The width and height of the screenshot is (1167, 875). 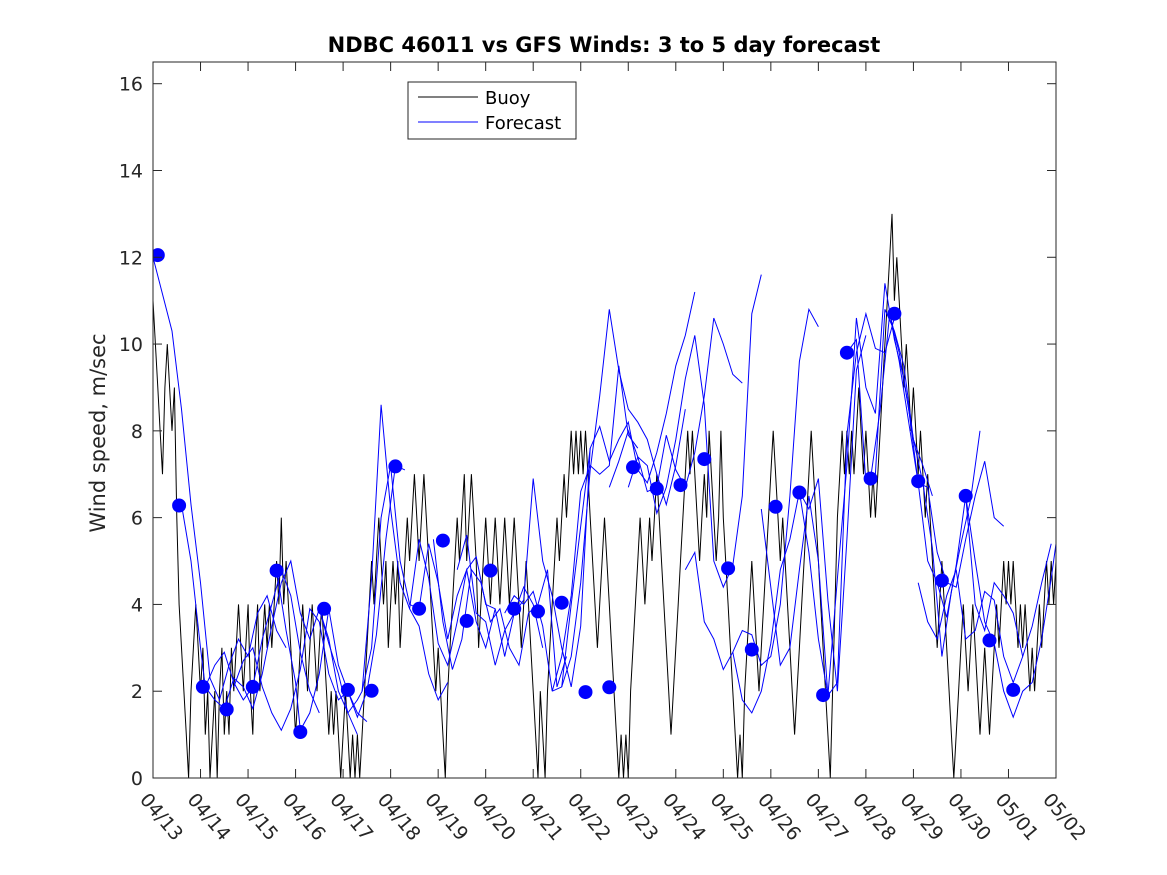 I want to click on y-tick-label: 4, so click(x=137, y=605).